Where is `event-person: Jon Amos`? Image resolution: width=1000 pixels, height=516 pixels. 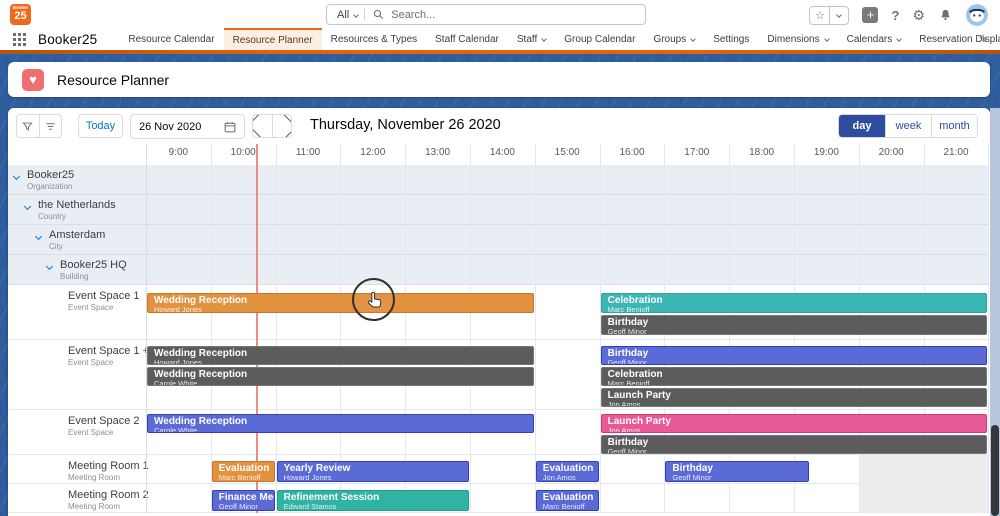
event-person: Jon Amos is located at coordinates (559, 477).